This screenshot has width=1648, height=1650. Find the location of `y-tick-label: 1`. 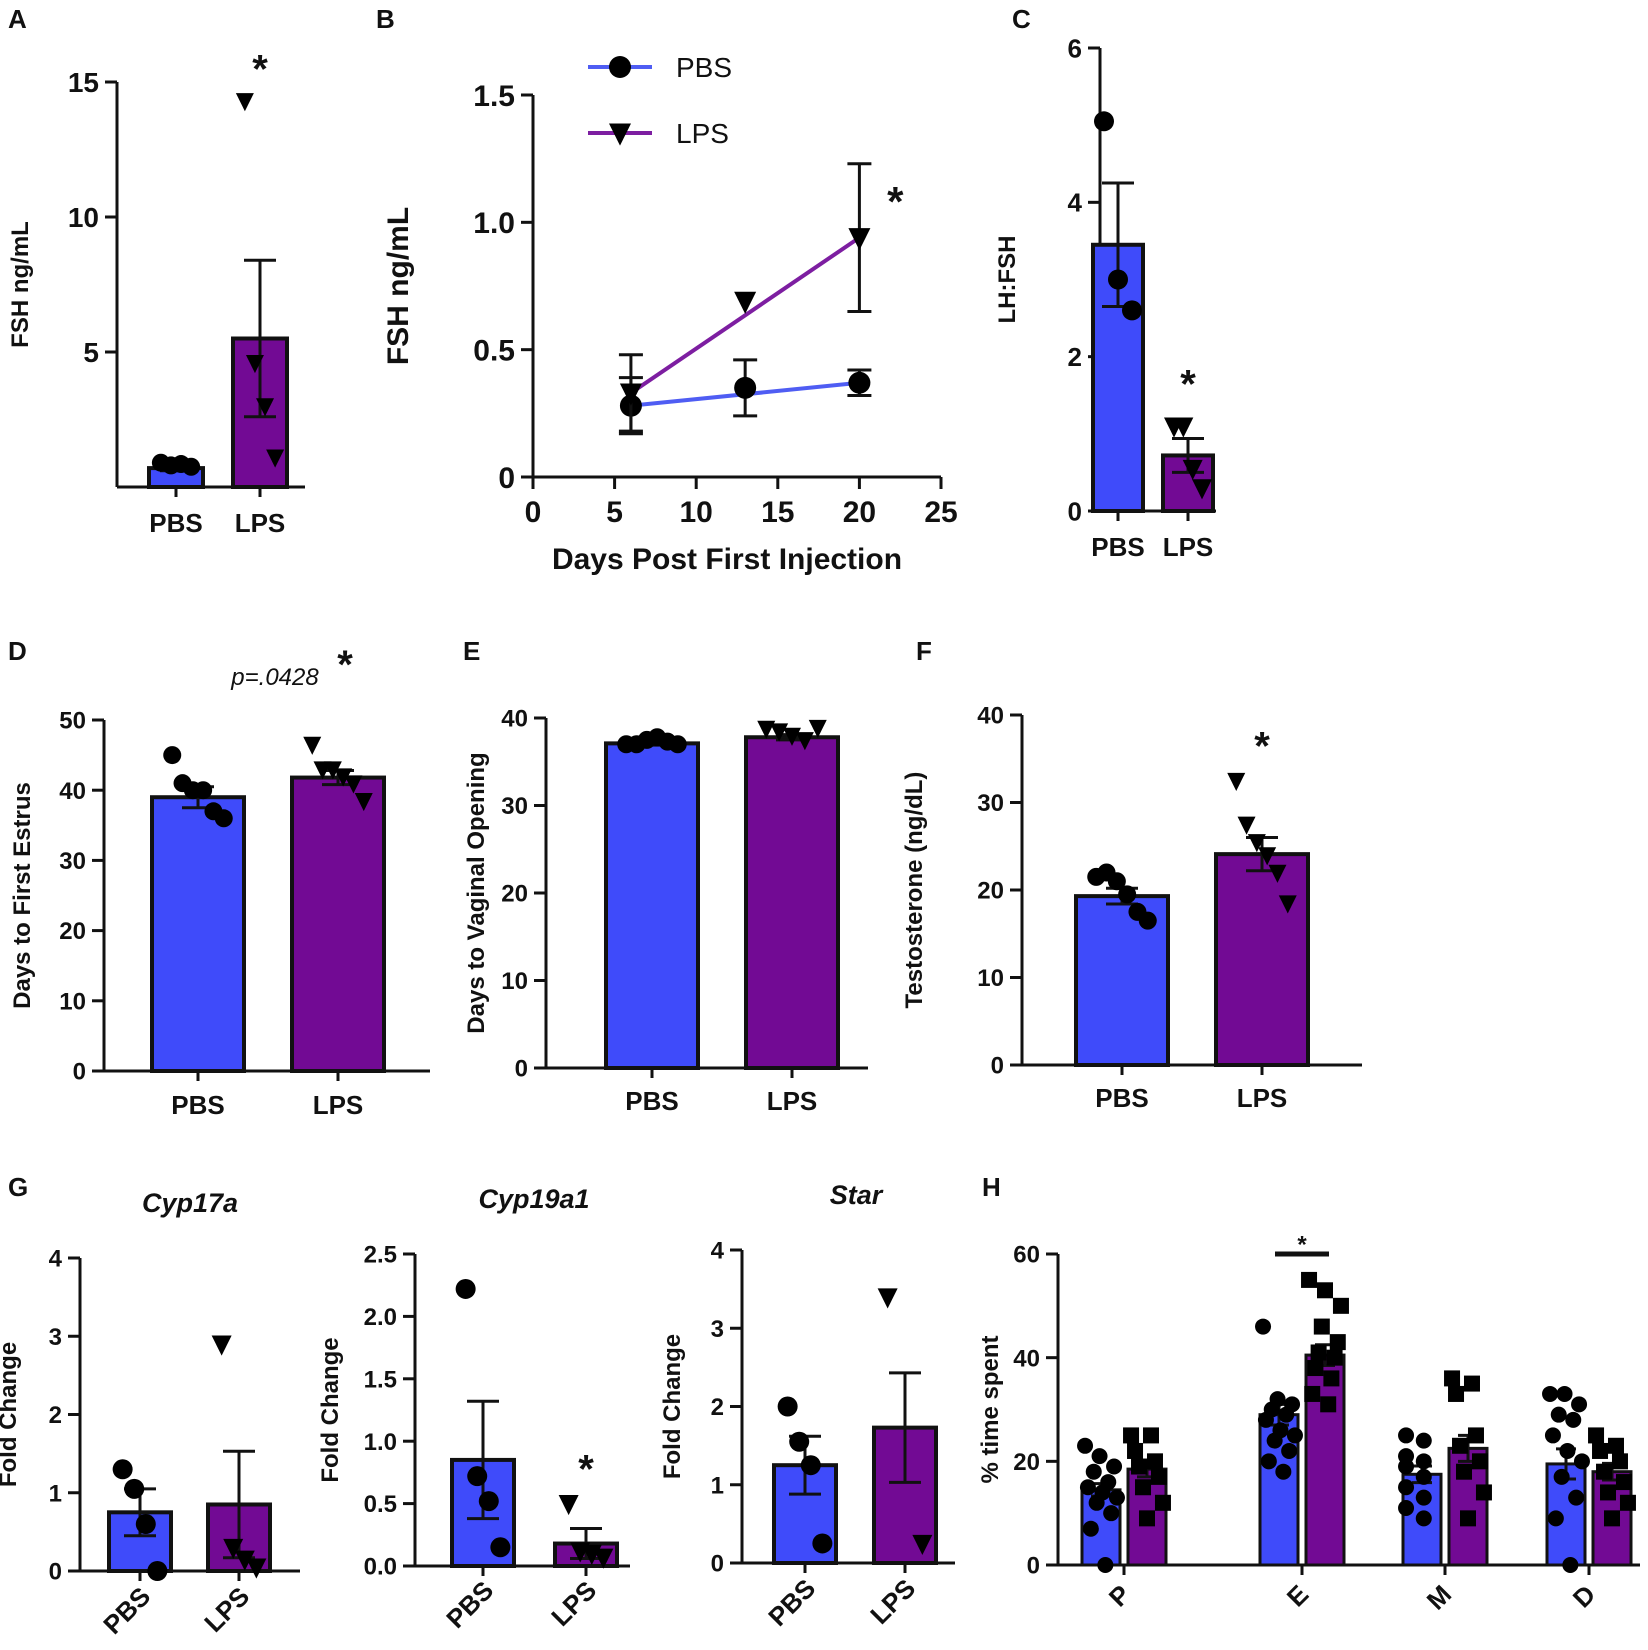

y-tick-label: 1 is located at coordinates (55, 1493).